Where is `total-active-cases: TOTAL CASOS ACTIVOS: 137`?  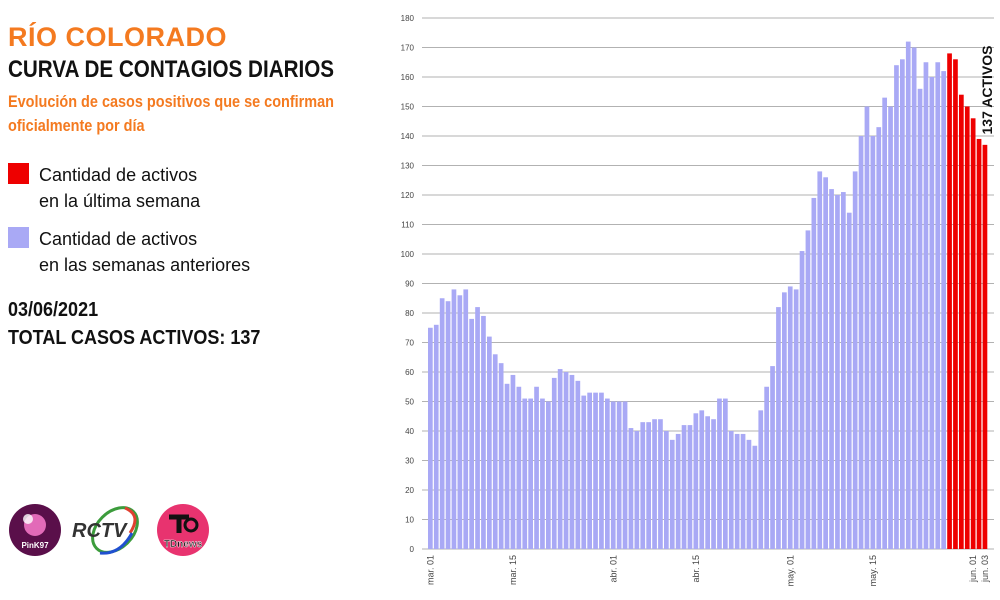
total-active-cases: TOTAL CASOS ACTIVOS: 137 is located at coordinates (134, 338).